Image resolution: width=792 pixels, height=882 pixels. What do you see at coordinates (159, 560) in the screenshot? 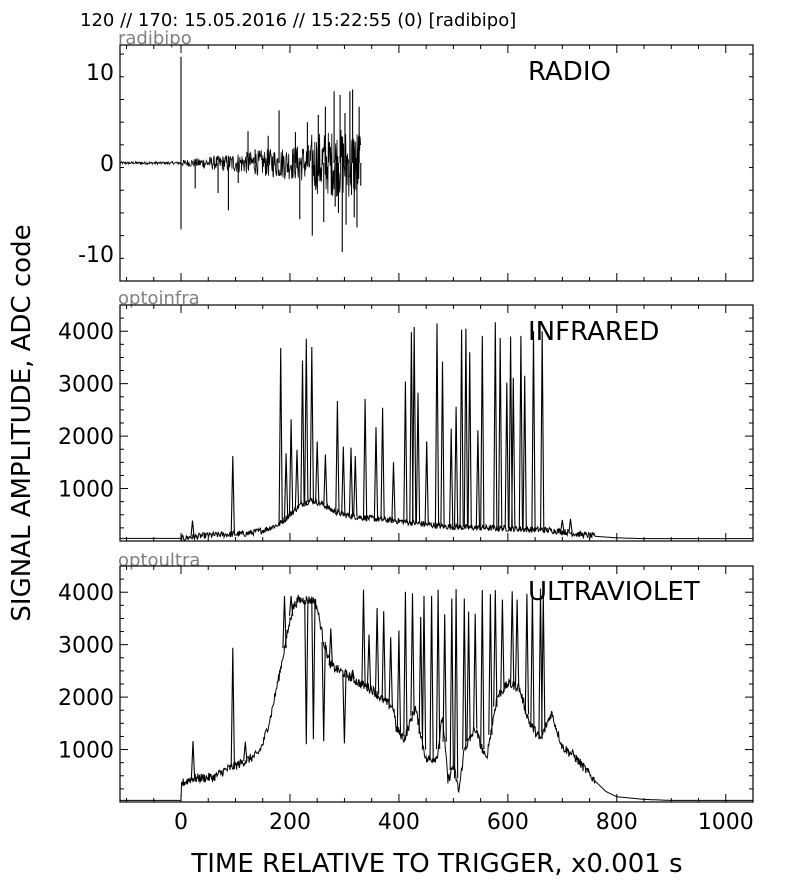
I see `panel-ultraviolet-id: optoultra` at bounding box center [159, 560].